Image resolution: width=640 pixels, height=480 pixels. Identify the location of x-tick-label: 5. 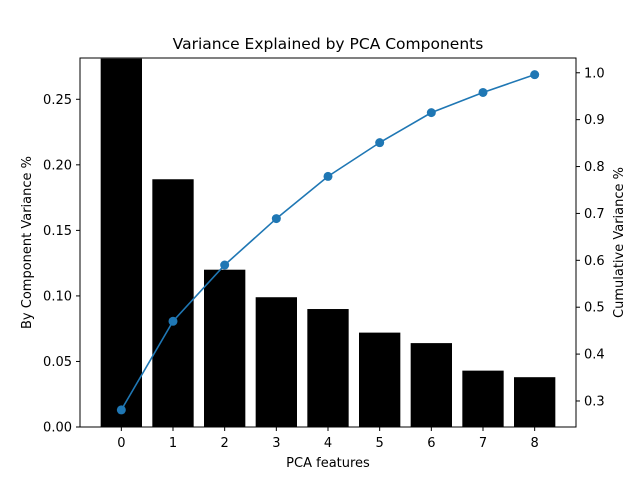
(380, 443).